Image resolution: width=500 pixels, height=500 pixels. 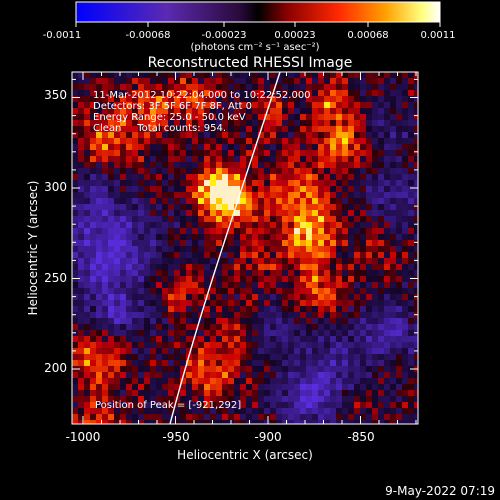 I want to click on x-tick-label-3: -850, so click(x=360, y=437).